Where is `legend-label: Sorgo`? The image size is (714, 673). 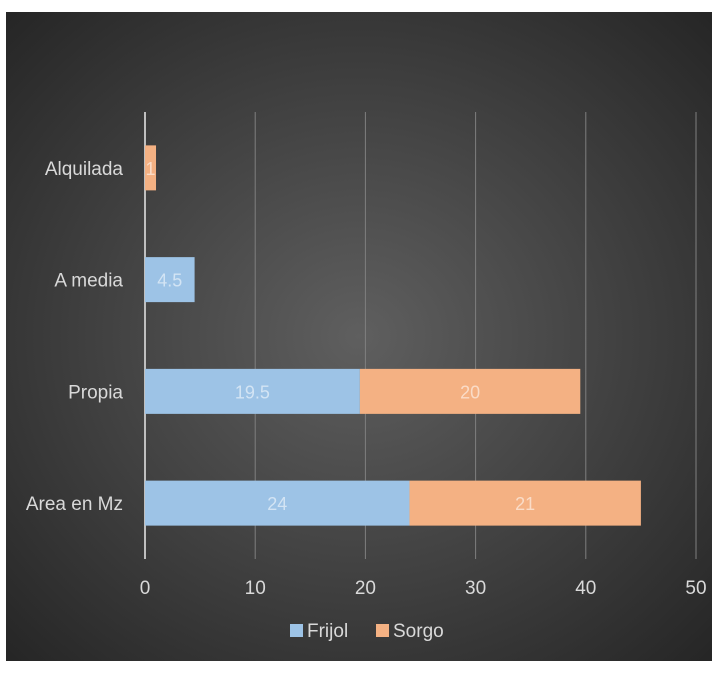
legend-label: Sorgo is located at coordinates (418, 631).